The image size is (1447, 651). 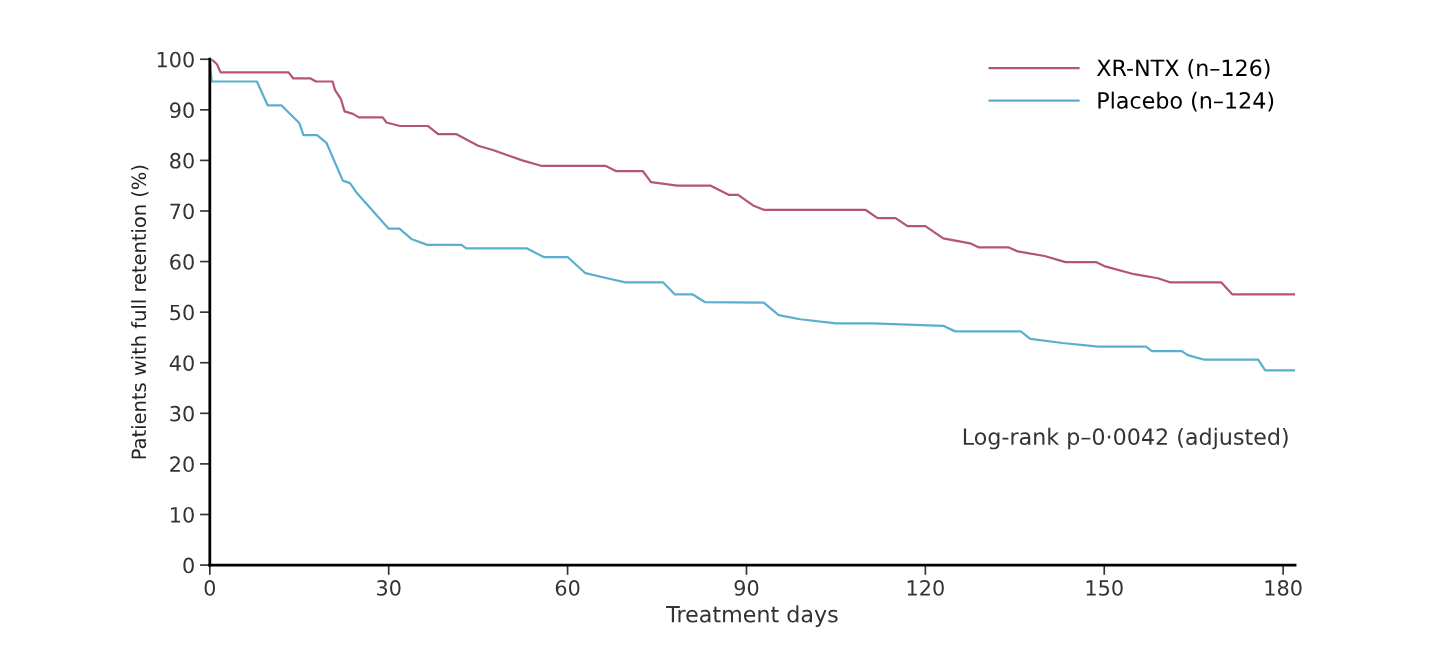 I want to click on y-axis-title: Patients with full retention (%), so click(x=140, y=312).